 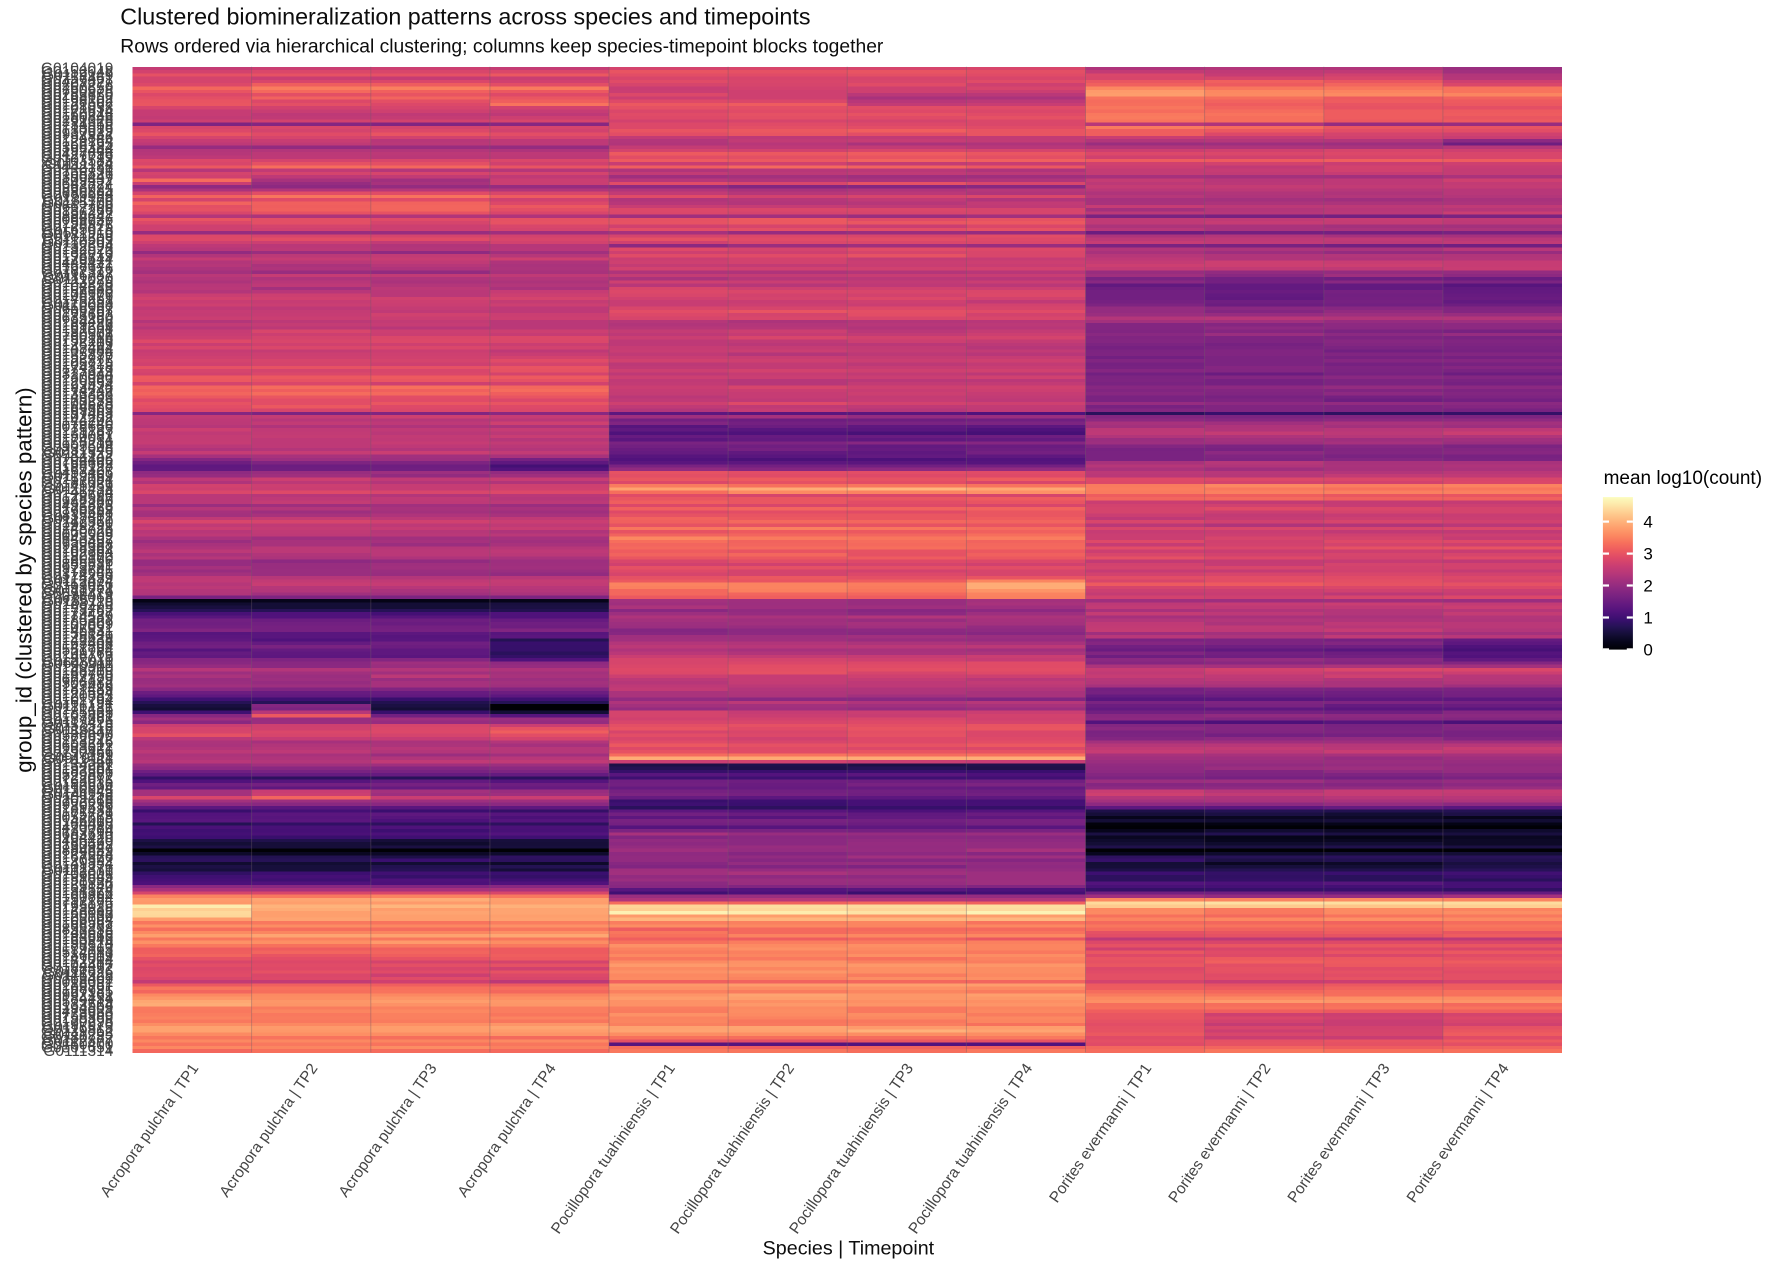 What do you see at coordinates (77, 992) in the screenshot?
I see `svg-text: G0127985` at bounding box center [77, 992].